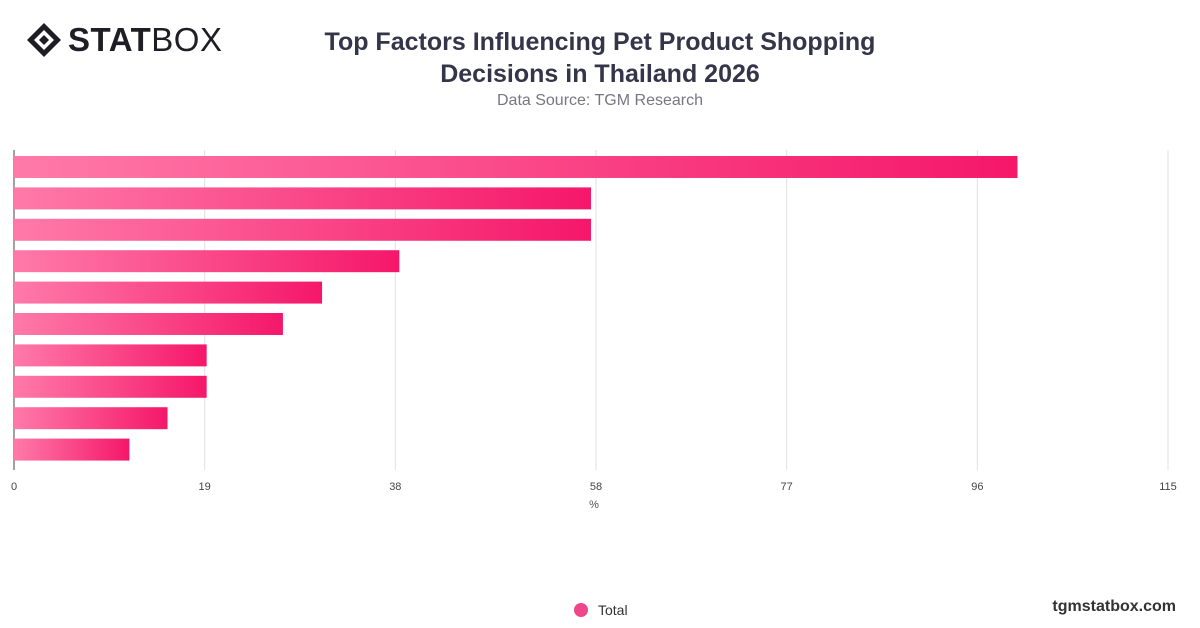 The width and height of the screenshot is (1200, 628). I want to click on x-tick-label: 77, so click(787, 487).